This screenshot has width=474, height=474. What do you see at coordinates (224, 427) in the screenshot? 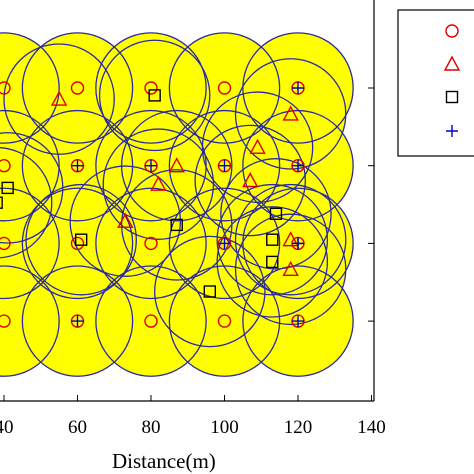
I see `x-tick-label: 100` at bounding box center [224, 427].